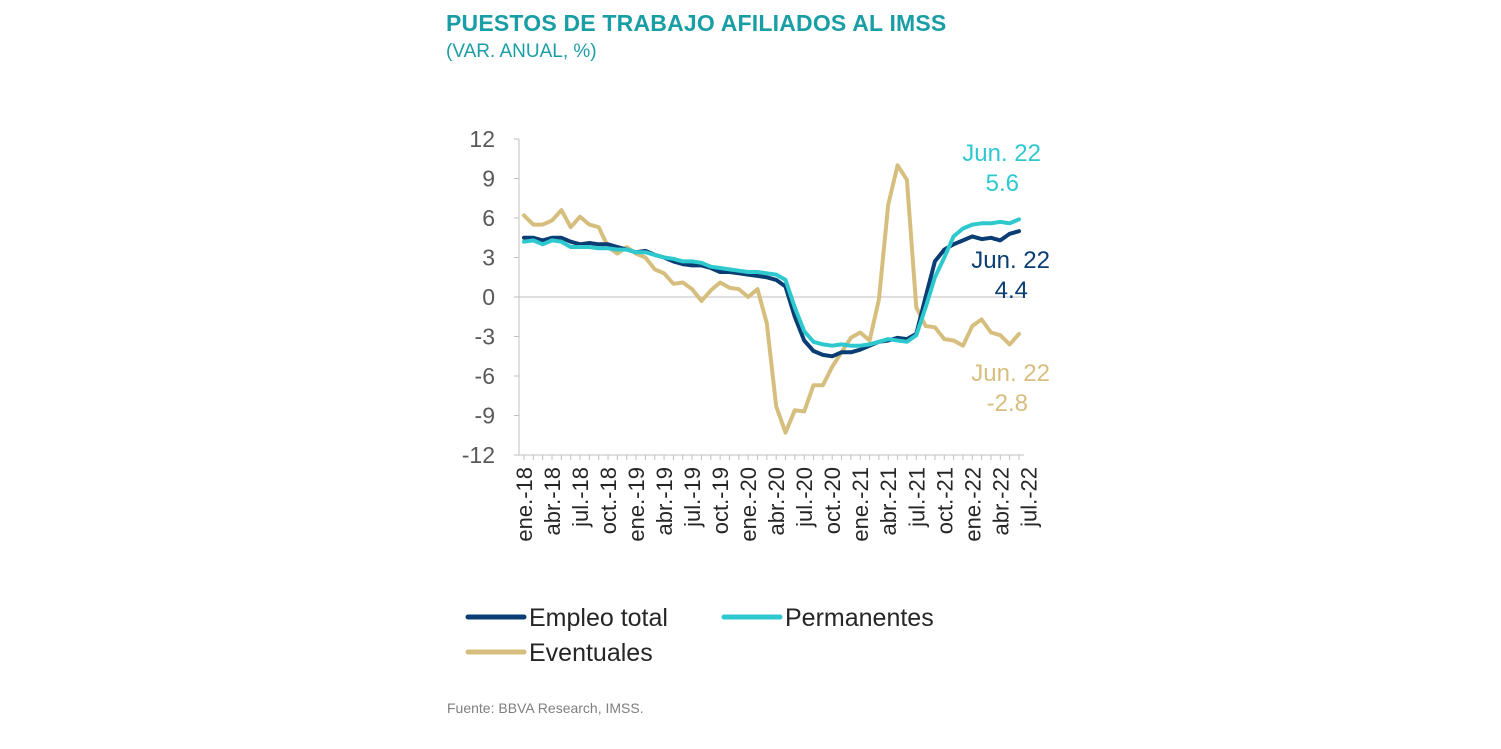 This screenshot has height=749, width=1501. I want to click on legend-label: Permanentes, so click(859, 618).